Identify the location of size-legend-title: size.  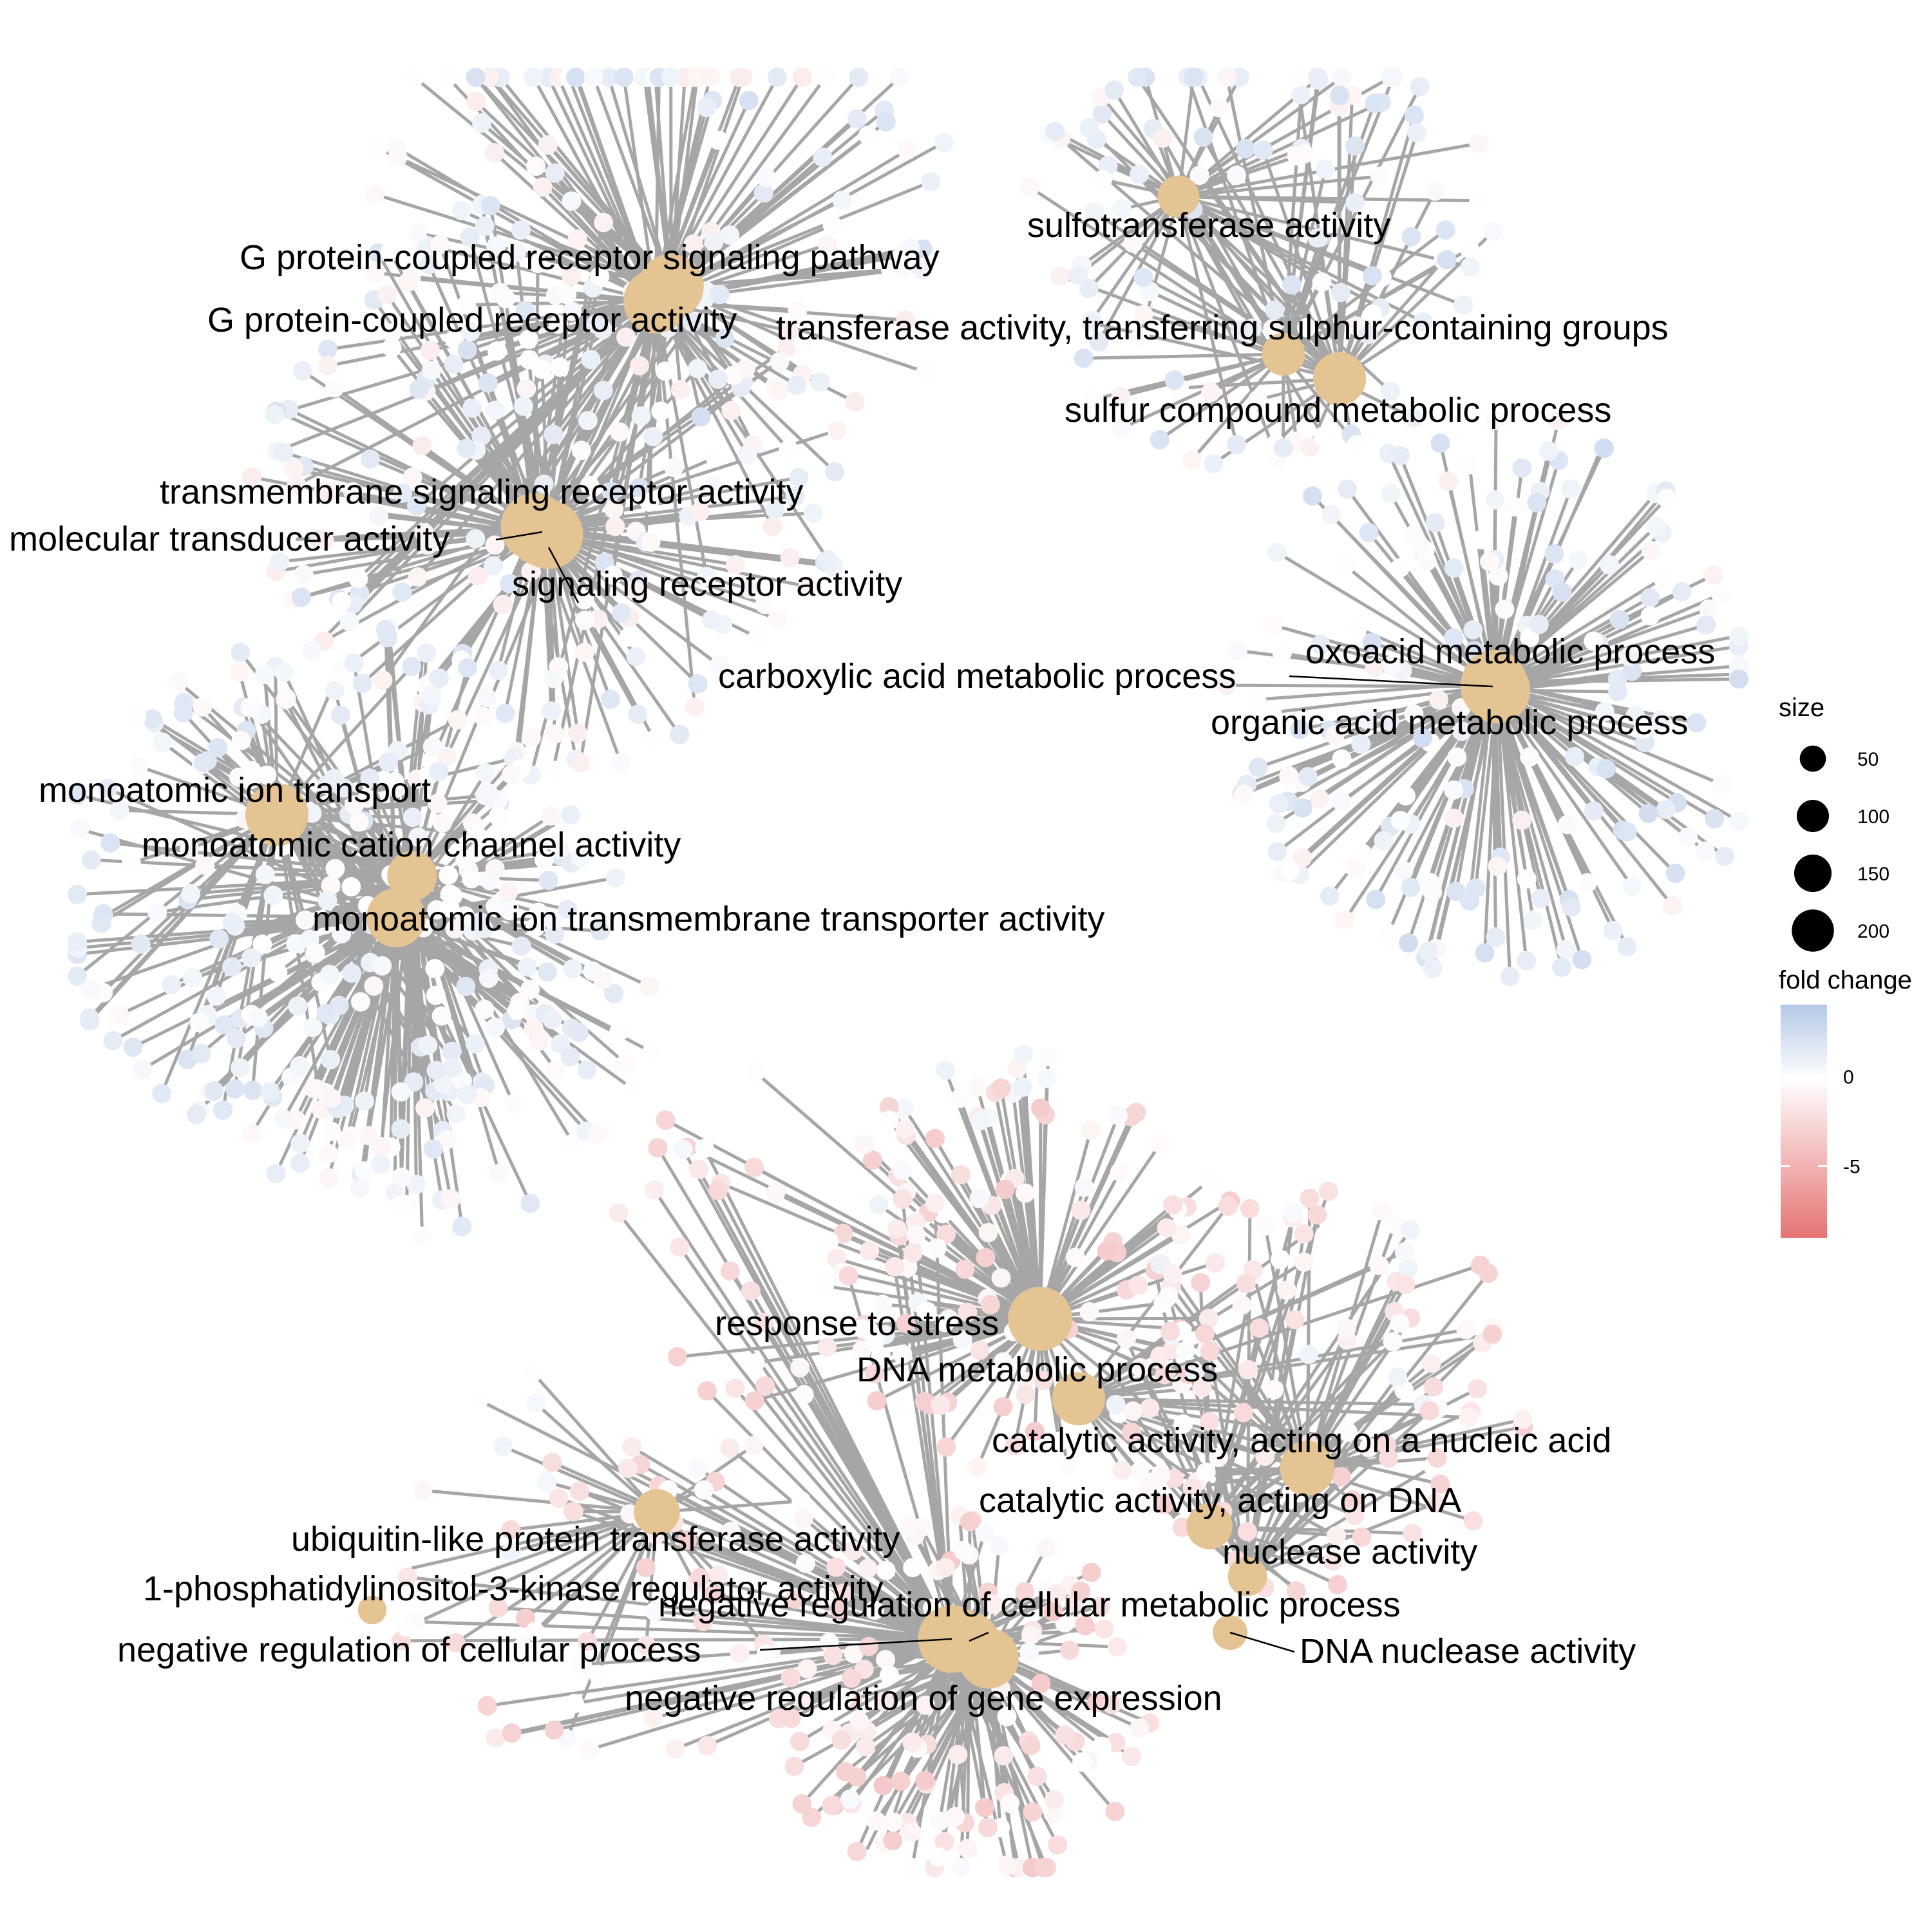
(1801, 708).